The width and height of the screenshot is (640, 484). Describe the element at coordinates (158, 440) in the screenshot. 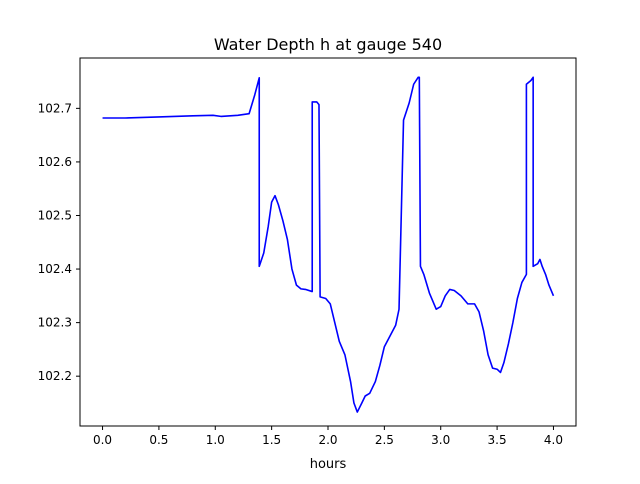

I see `x-tick-label: 0.5` at that location.